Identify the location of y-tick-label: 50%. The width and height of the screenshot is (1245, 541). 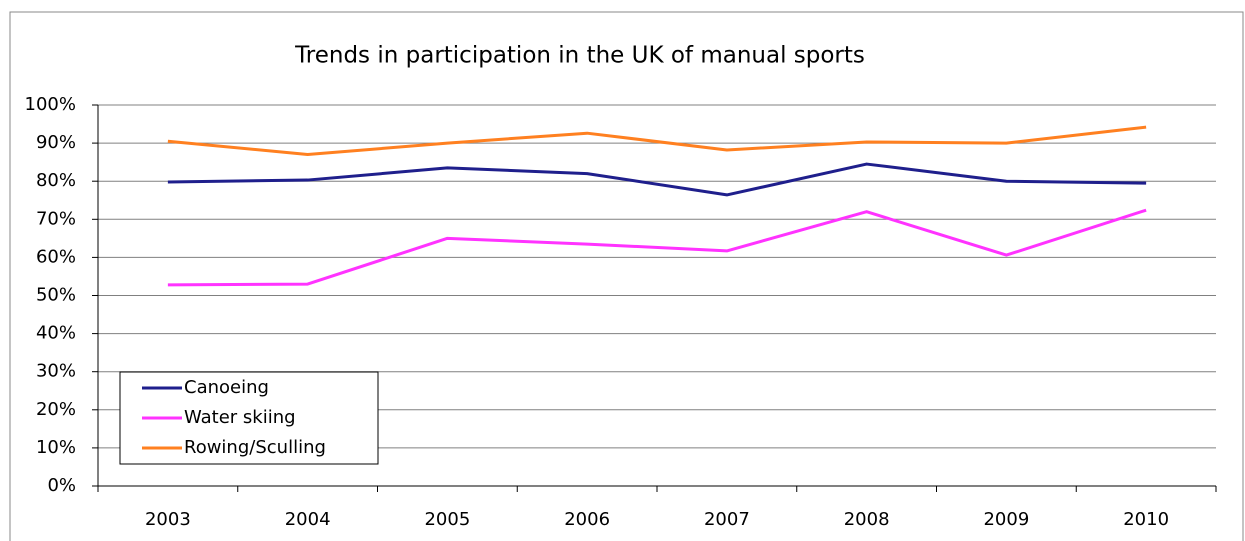
(56, 295).